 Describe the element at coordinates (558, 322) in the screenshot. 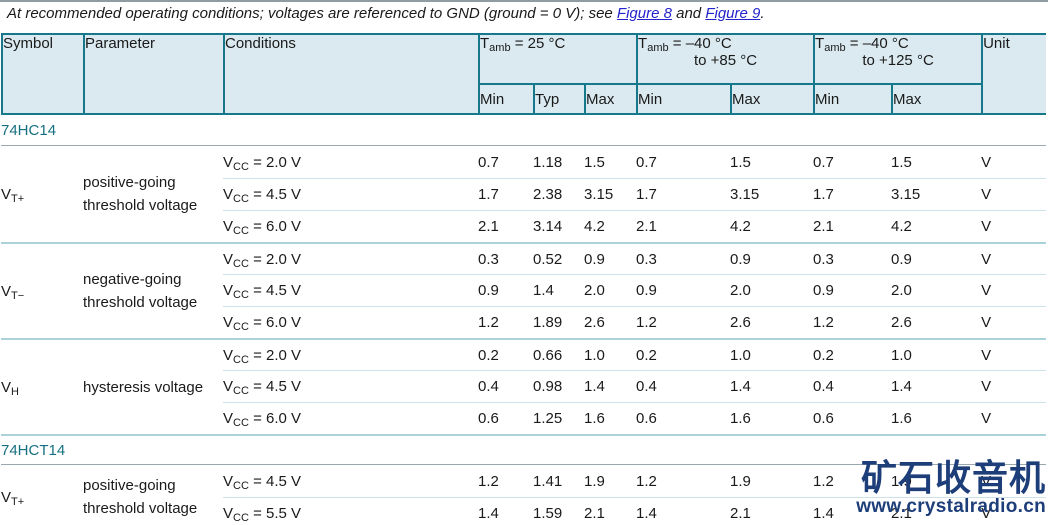

I see `value-cell: 1.89` at that location.